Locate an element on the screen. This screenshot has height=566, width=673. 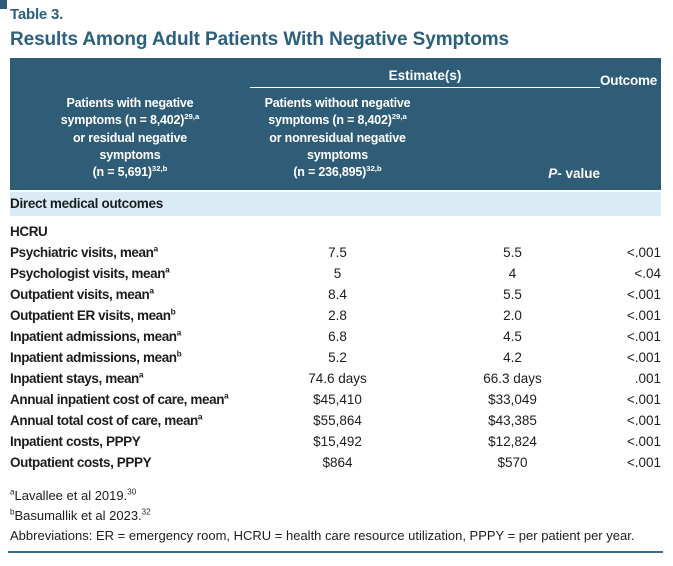
row-value-group1: $864 is located at coordinates (337, 463).